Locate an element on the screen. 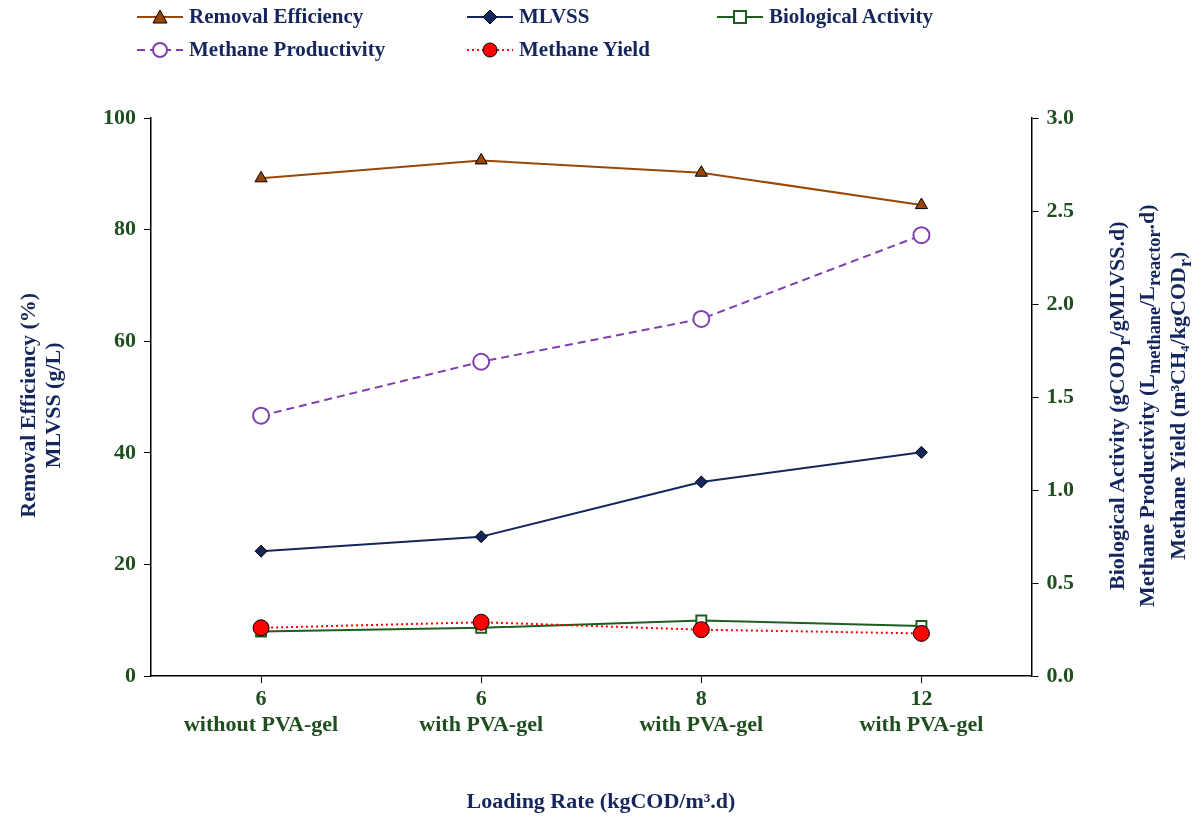 This screenshot has width=1202, height=822. x-tick-label: 6 without PVA-gel is located at coordinates (261, 711).